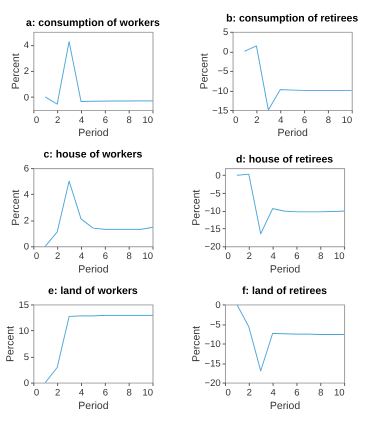 This screenshot has width=367, height=425. Describe the element at coordinates (93, 24) in the screenshot. I see `chart-title: a: consumption of workers` at that location.